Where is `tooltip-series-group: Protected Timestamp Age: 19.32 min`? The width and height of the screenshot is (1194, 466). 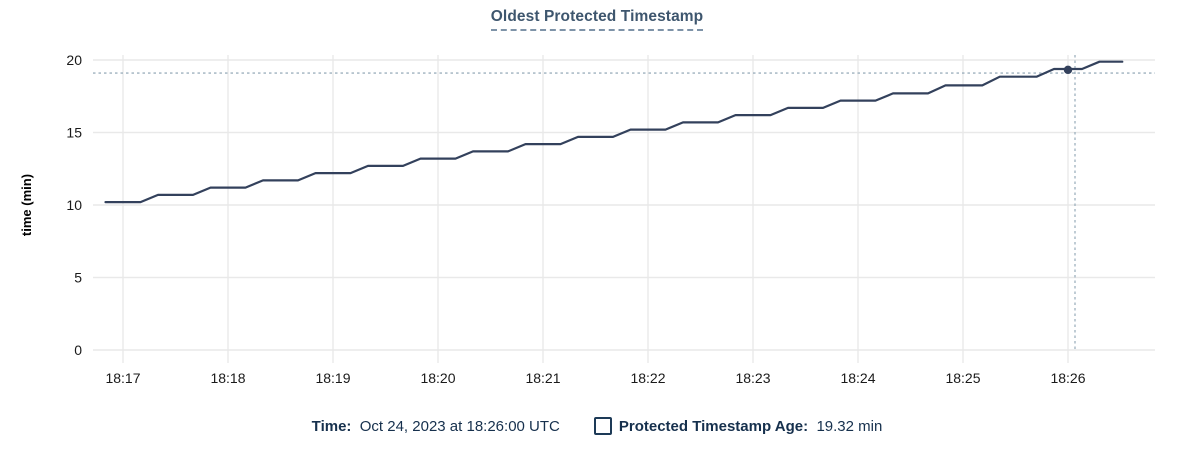 tooltip-series-group: Protected Timestamp Age: 19.32 min is located at coordinates (738, 426).